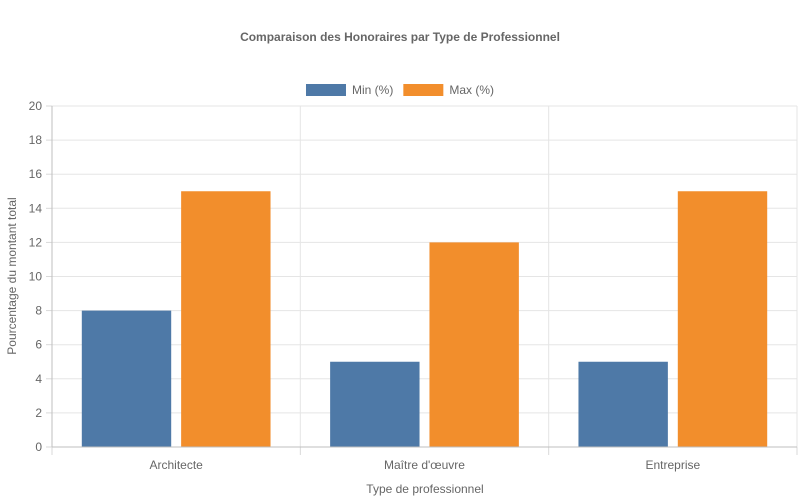  What do you see at coordinates (672, 465) in the screenshot?
I see `x-tick-label: Entreprise` at bounding box center [672, 465].